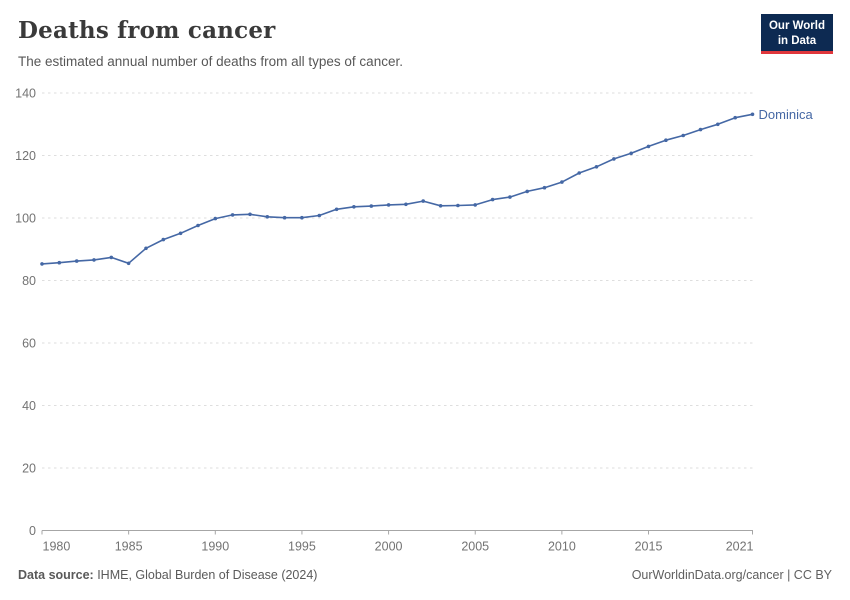  Describe the element at coordinates (786, 114) in the screenshot. I see `entity-label: Dominica` at that location.